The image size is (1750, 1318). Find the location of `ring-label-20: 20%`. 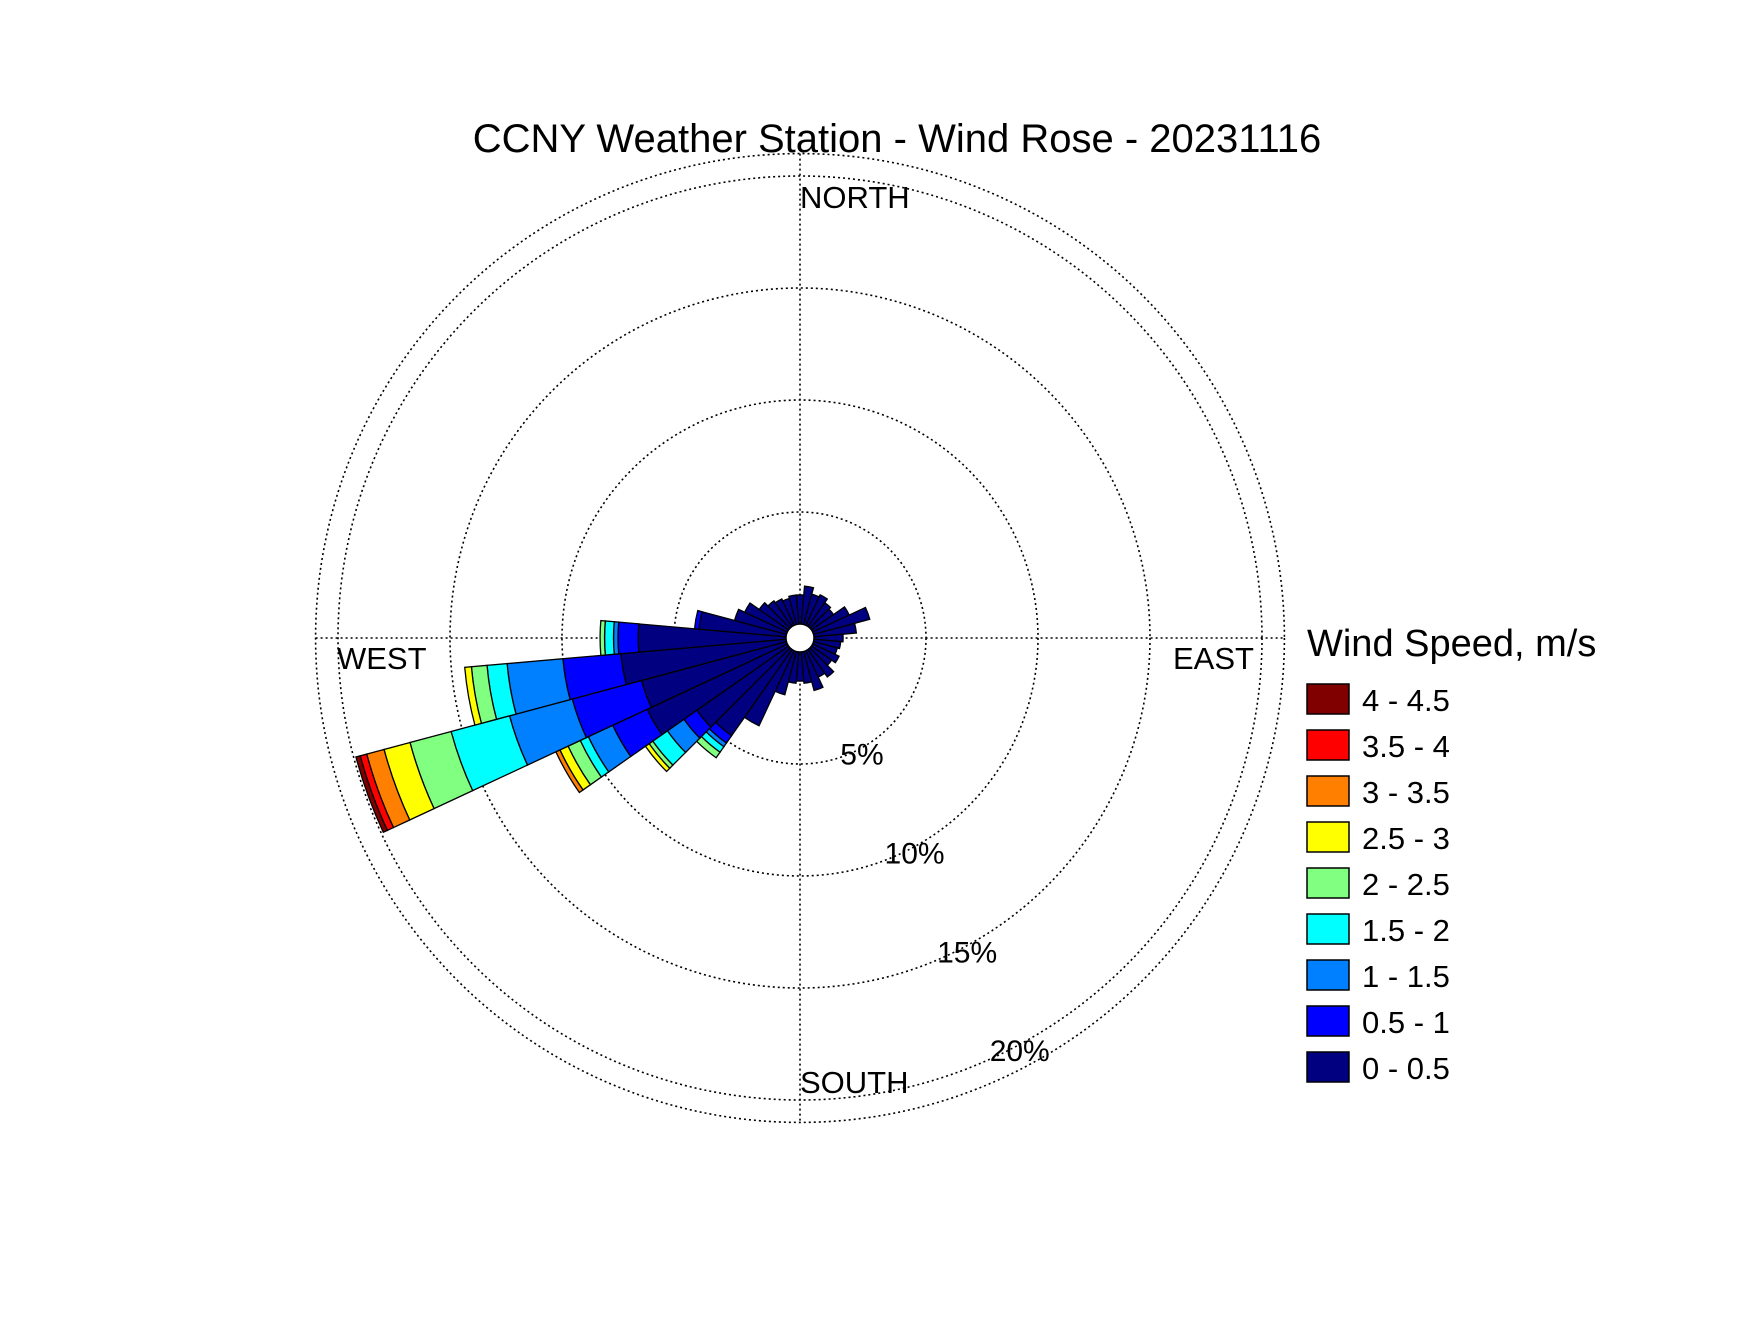

ring-label-20: 20% is located at coordinates (1020, 1051).